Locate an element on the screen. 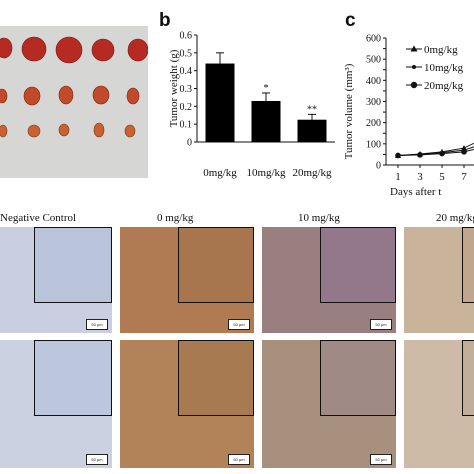 Image resolution: width=474 pixels, height=474 pixels. panel-c-label: c is located at coordinates (350, 20).